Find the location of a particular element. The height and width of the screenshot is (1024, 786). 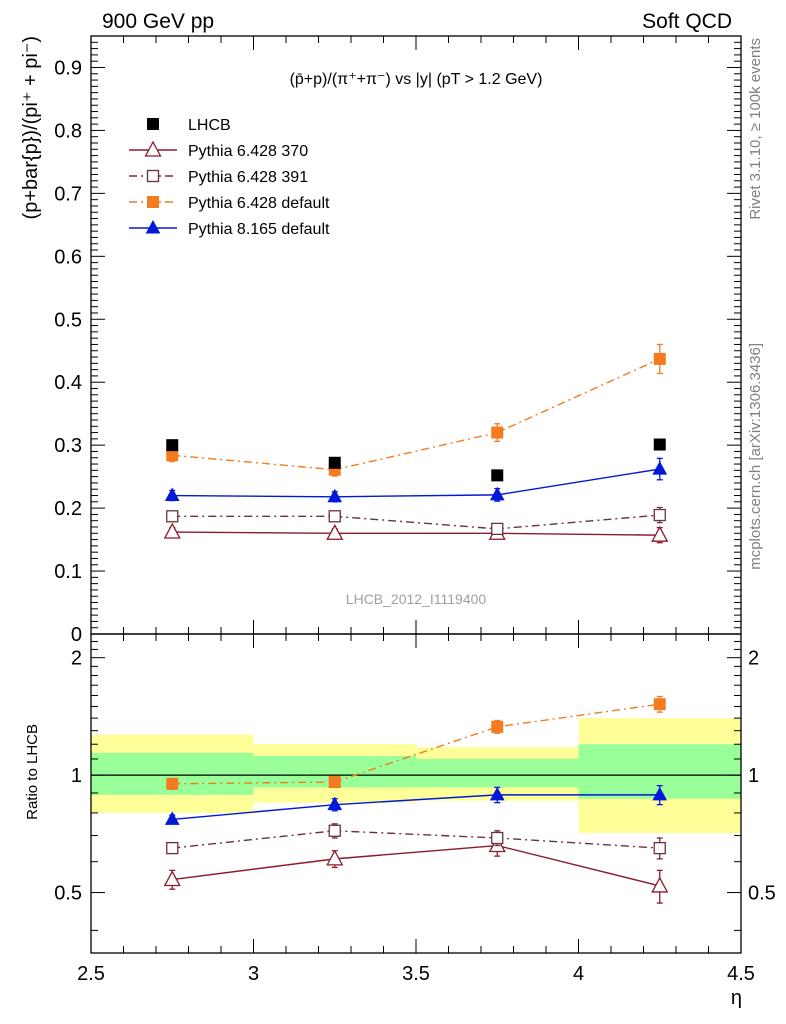

y-tick-label: 0.7 is located at coordinates (68, 194).